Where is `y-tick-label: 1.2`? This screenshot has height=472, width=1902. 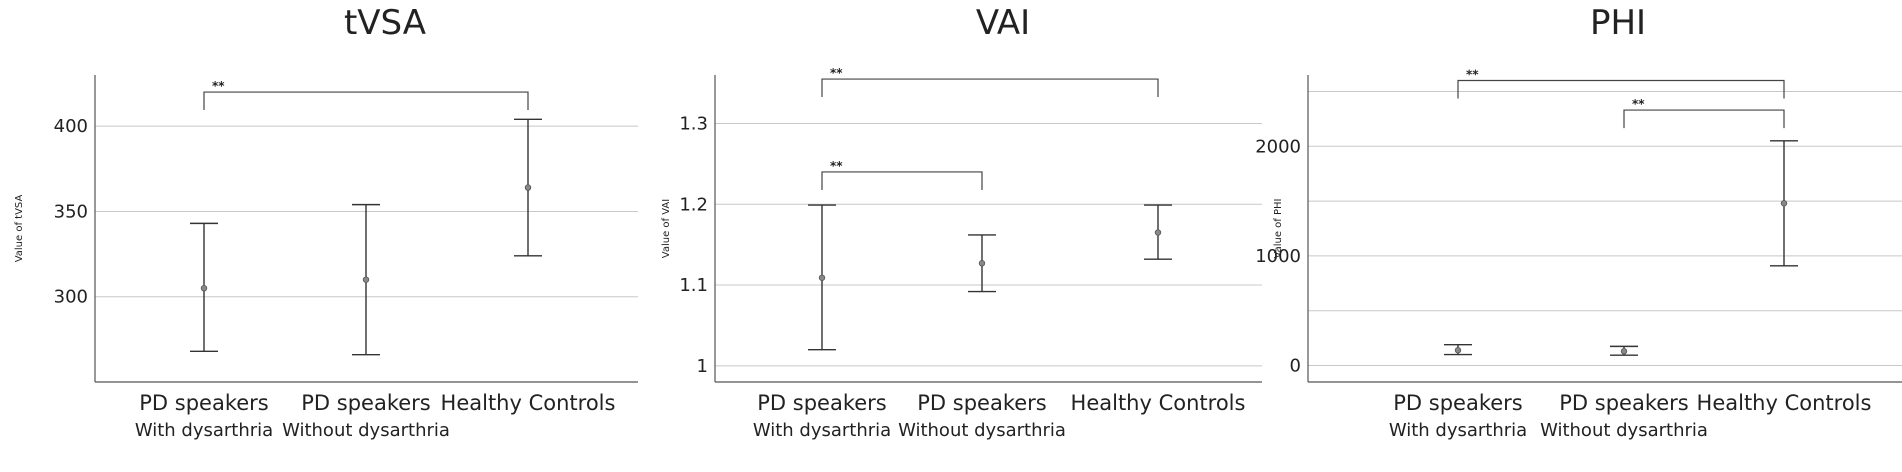
y-tick-label: 1.2 is located at coordinates (693, 204).